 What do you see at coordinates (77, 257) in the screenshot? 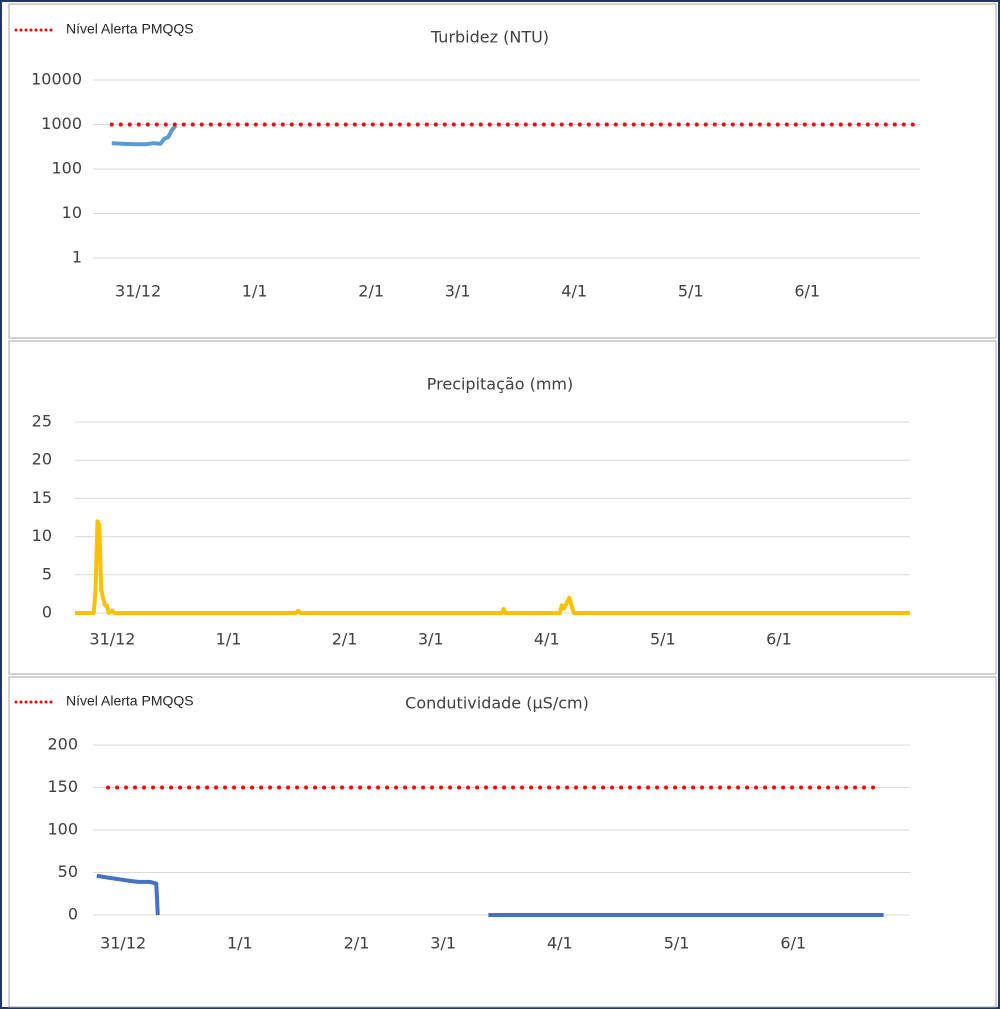
I see `y-tick-label: 1` at bounding box center [77, 257].